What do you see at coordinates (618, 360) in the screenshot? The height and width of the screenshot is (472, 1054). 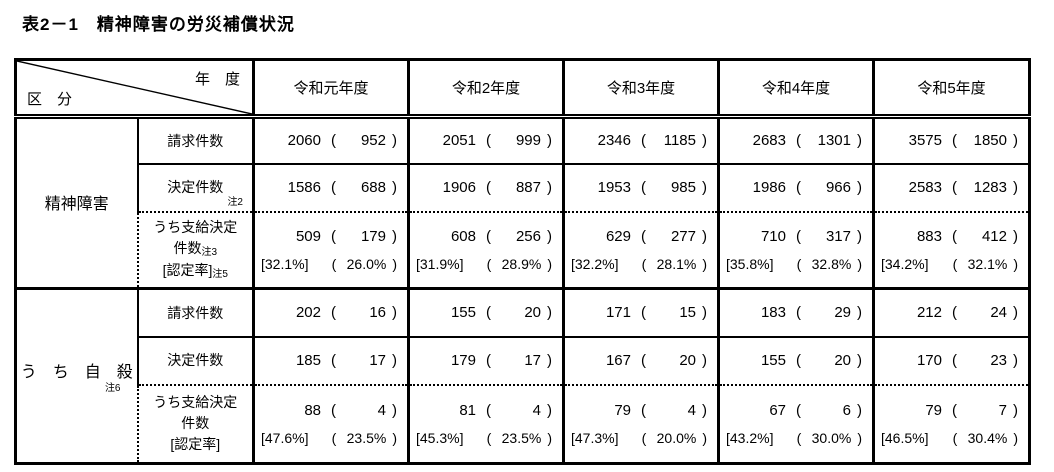 I see `main-value: 167` at bounding box center [618, 360].